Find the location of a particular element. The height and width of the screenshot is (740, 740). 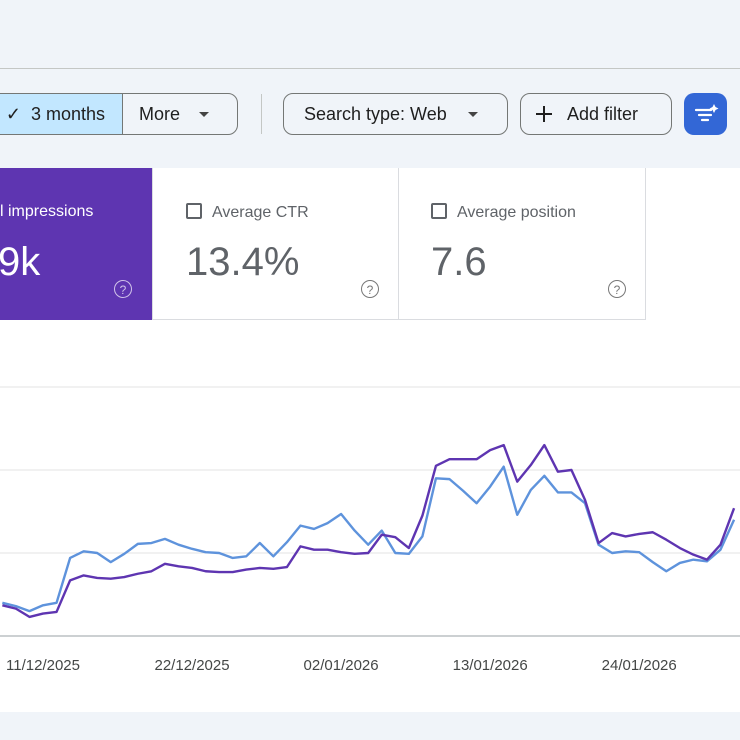

x-tick-label: 24/01/2026 is located at coordinates (639, 665).